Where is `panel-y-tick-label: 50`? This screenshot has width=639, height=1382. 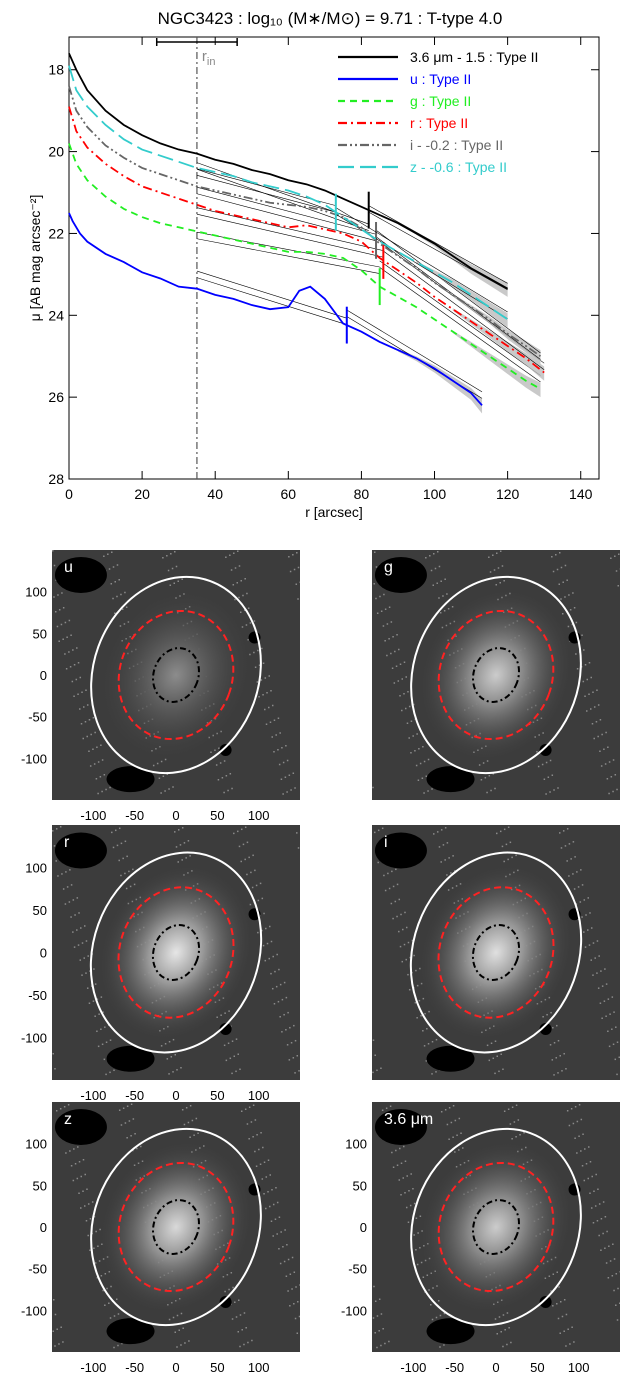 panel-y-tick-label: 50 is located at coordinates (40, 633).